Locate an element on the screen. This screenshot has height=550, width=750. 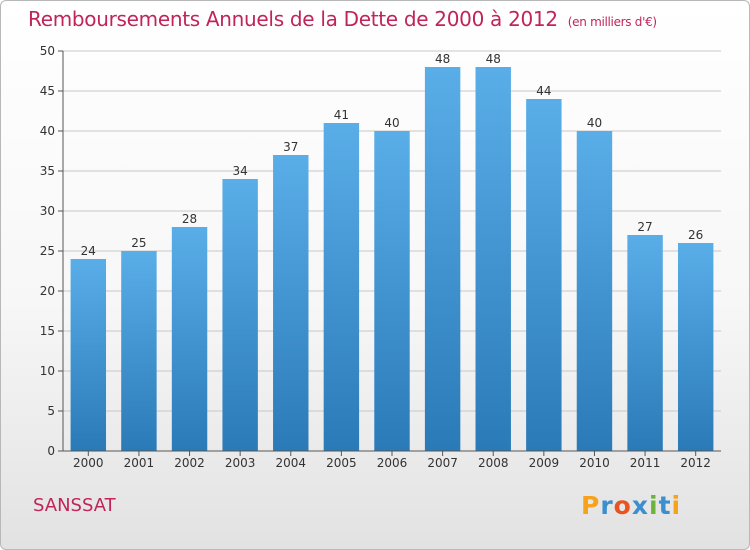
bar-2011 is located at coordinates (645, 343).